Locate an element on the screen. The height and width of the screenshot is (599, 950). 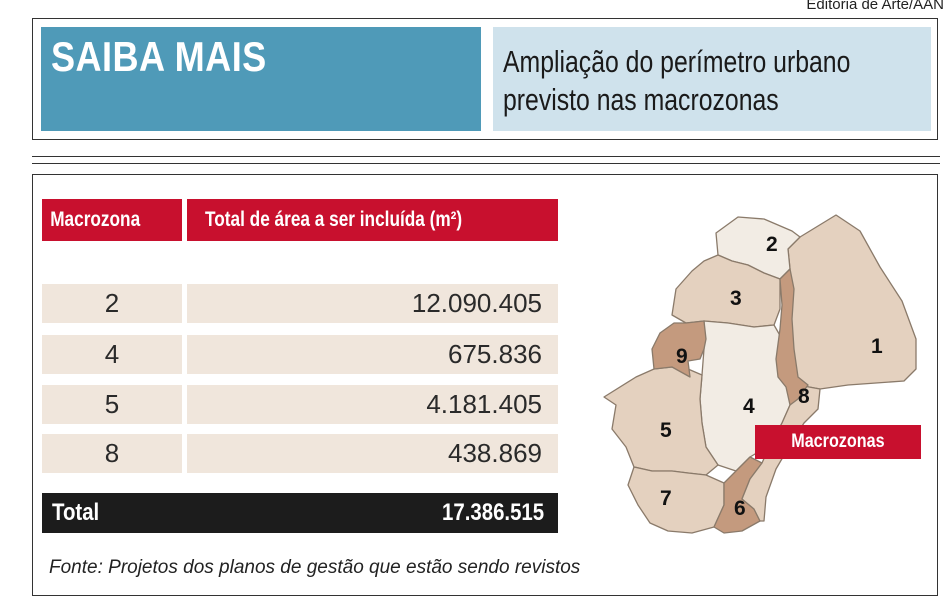
zone-label-4: 4 is located at coordinates (749, 406).